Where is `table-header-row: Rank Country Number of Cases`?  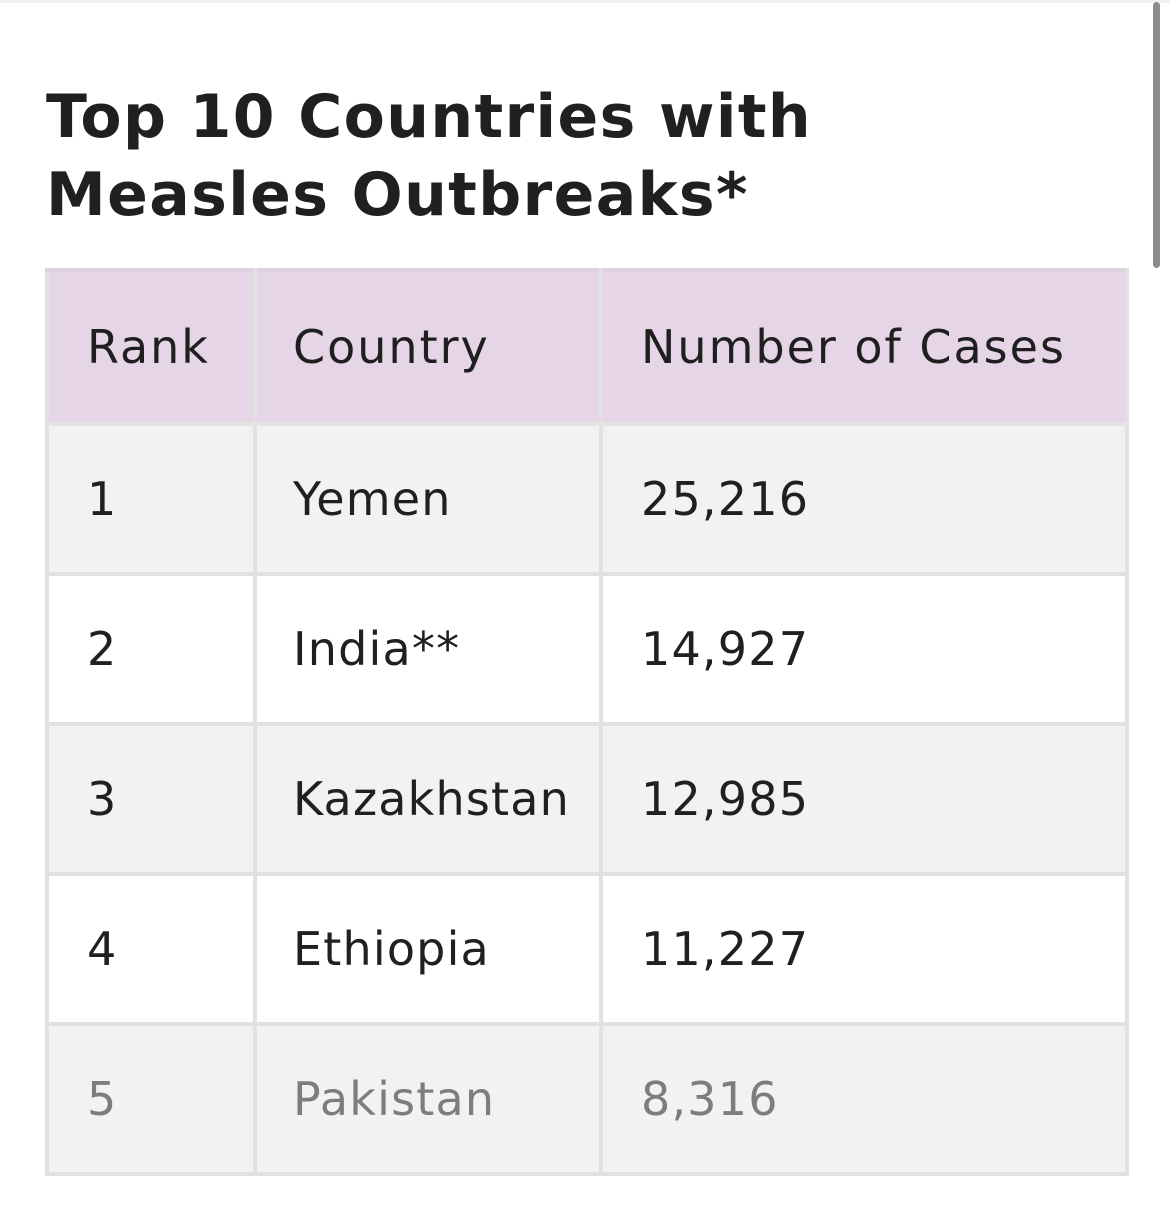 table-header-row: Rank Country Number of Cases is located at coordinates (587, 347).